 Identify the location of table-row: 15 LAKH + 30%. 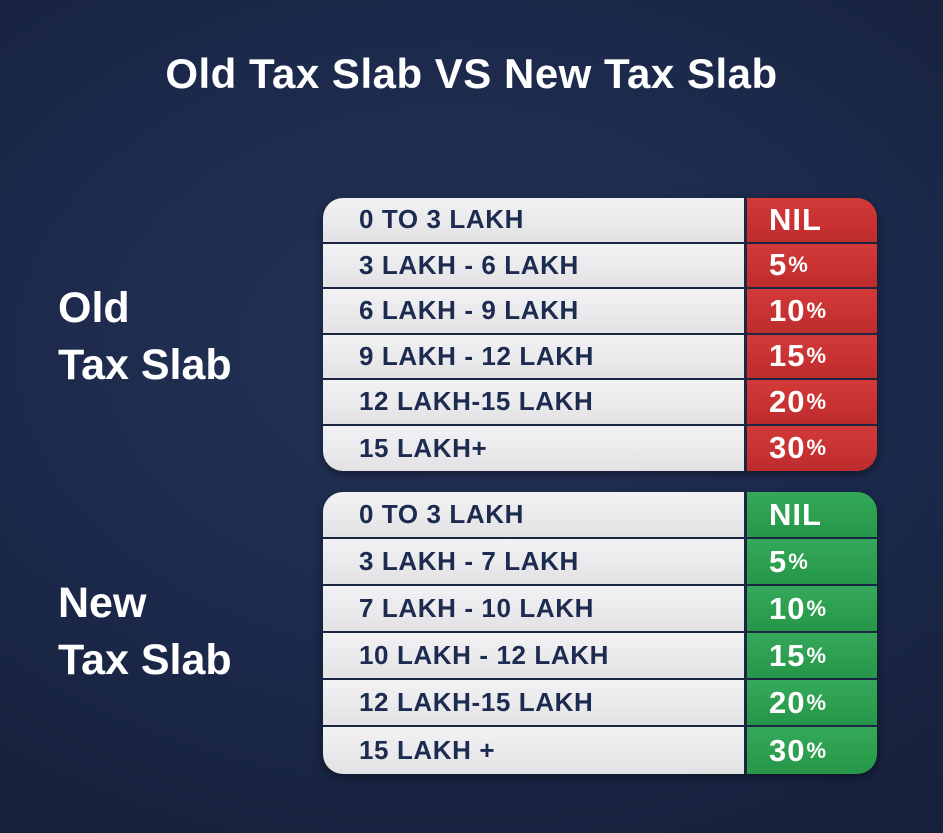
(600, 750).